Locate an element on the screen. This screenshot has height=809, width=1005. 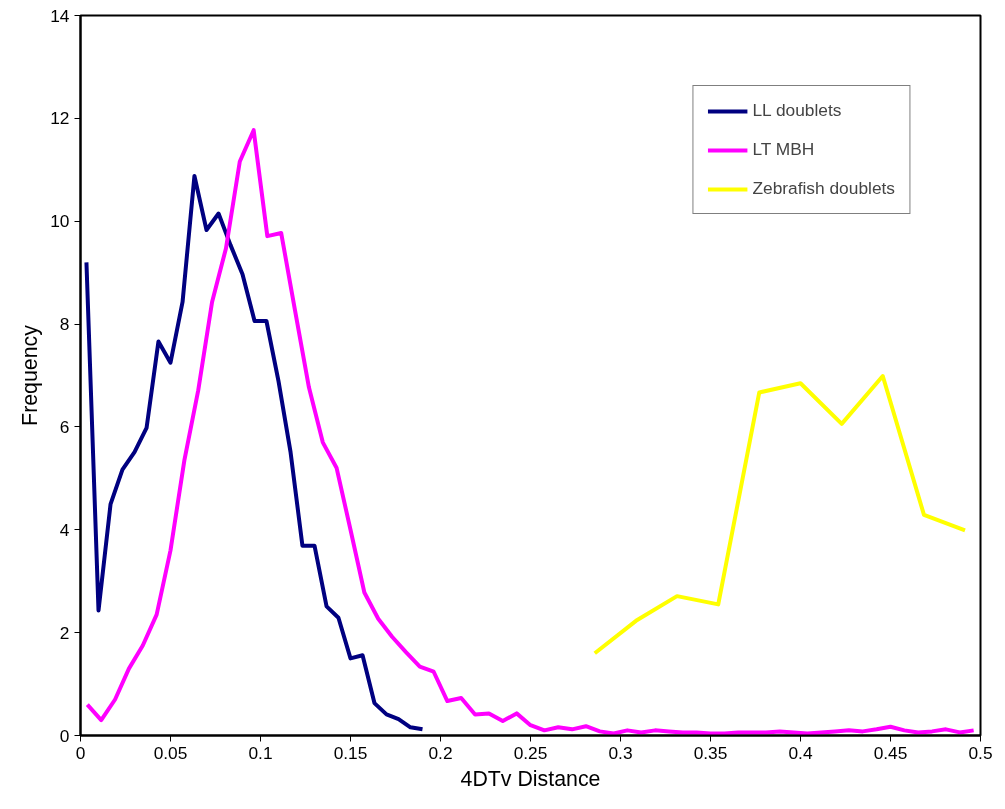
line-series is located at coordinates (780, 515).